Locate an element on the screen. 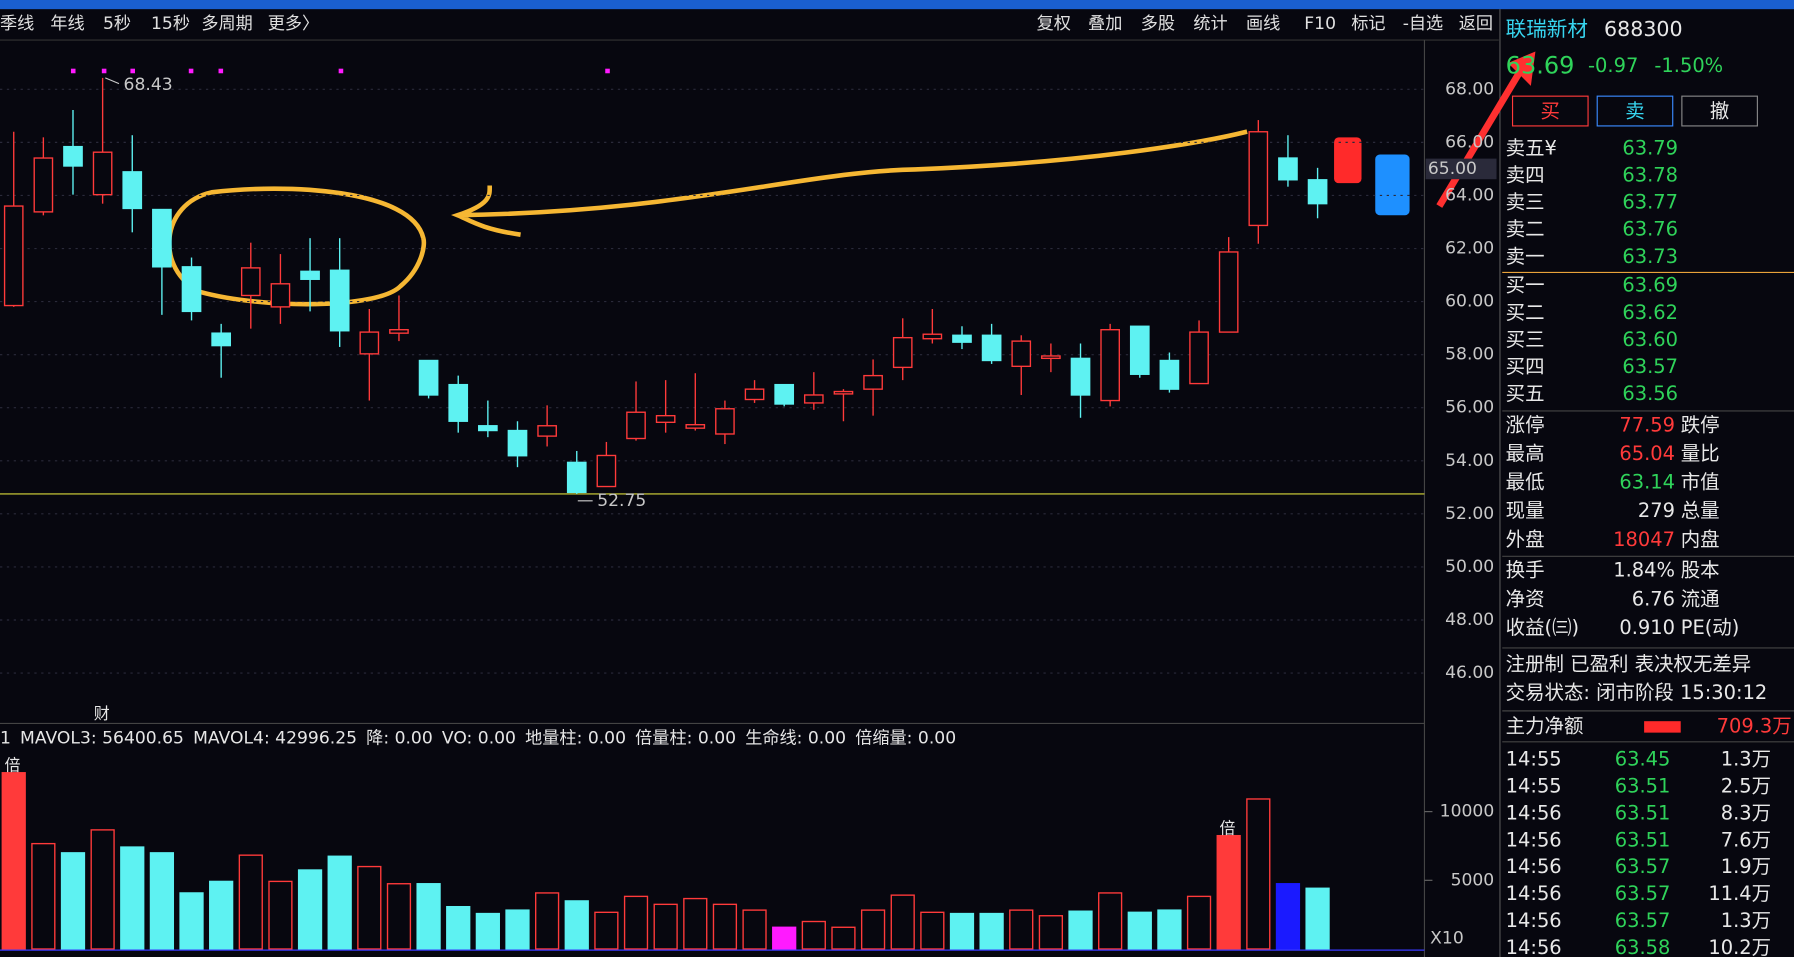 This screenshot has width=1794, height=957. stat-value: 77.59 is located at coordinates (1647, 424).